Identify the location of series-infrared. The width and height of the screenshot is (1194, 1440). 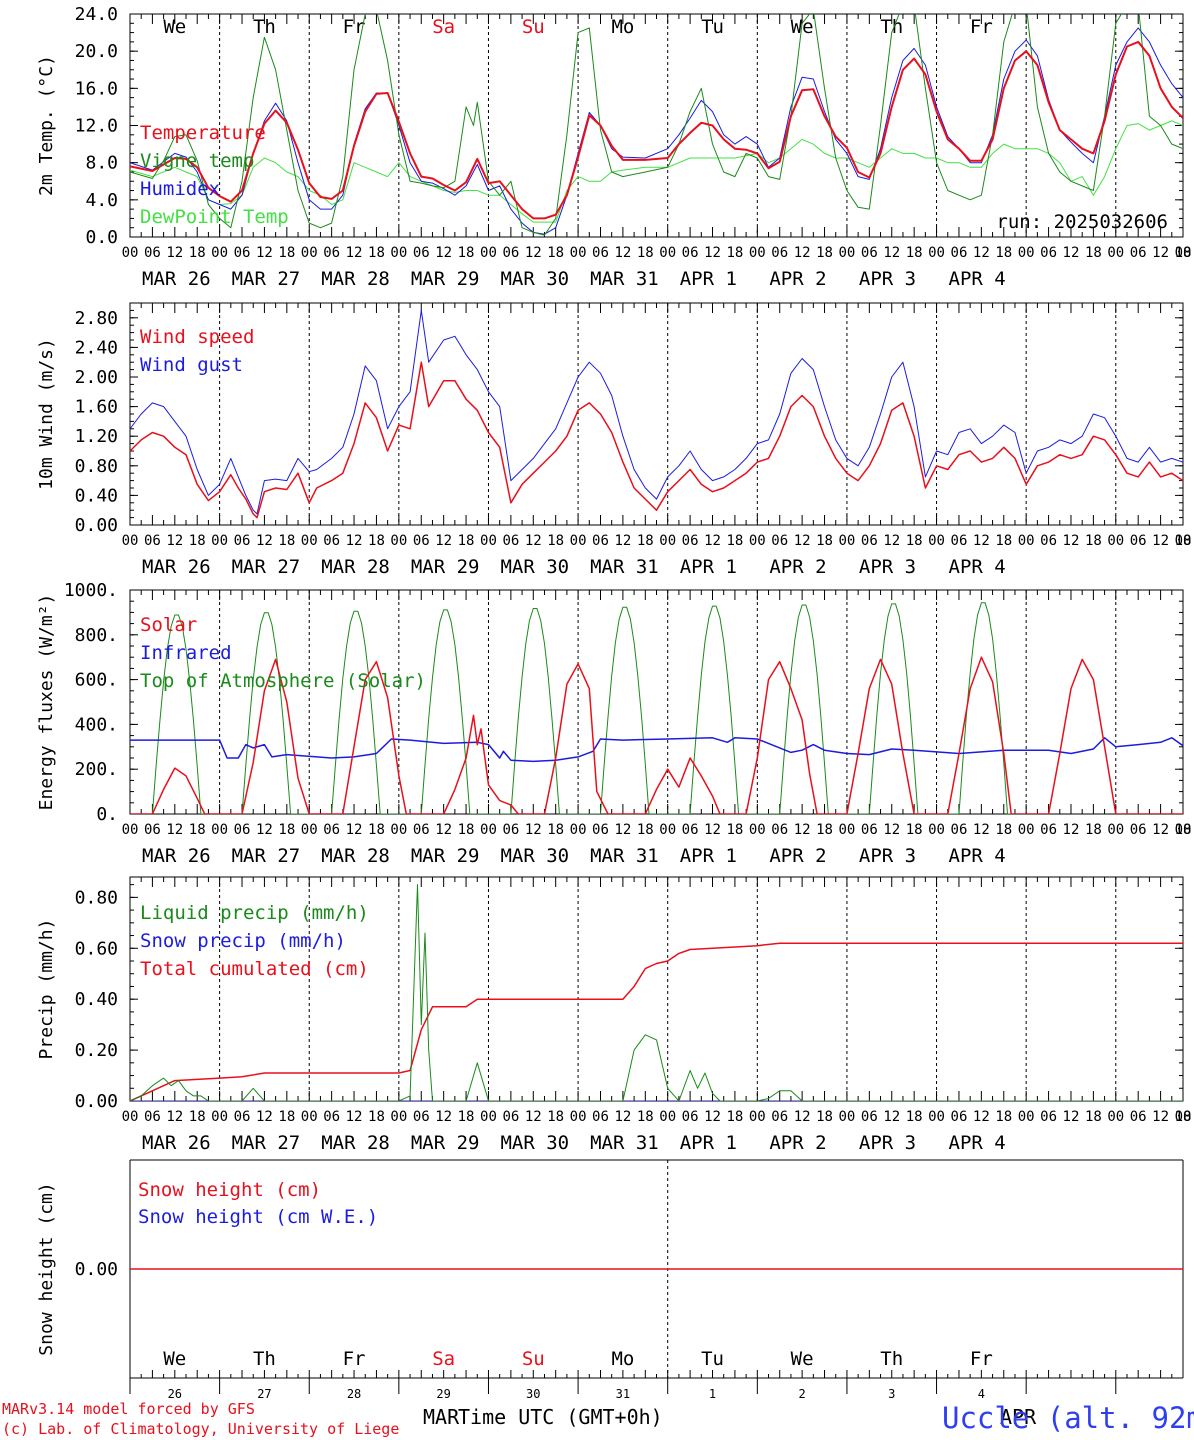
(656, 750).